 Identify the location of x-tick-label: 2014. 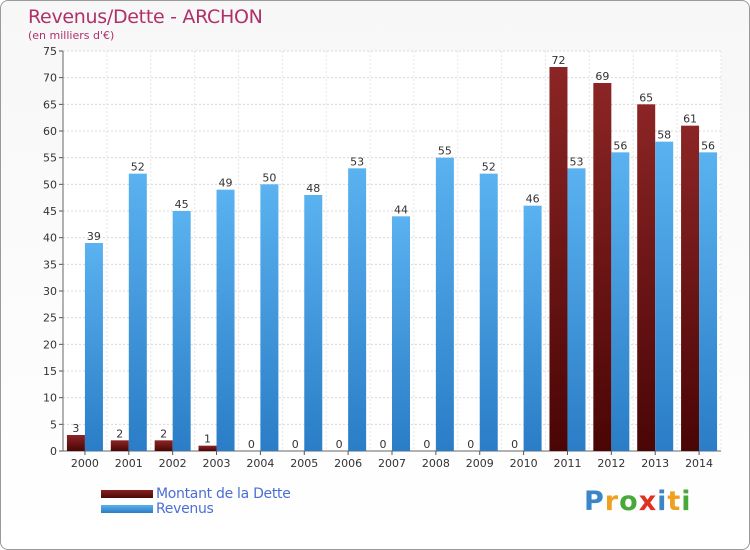
(699, 463).